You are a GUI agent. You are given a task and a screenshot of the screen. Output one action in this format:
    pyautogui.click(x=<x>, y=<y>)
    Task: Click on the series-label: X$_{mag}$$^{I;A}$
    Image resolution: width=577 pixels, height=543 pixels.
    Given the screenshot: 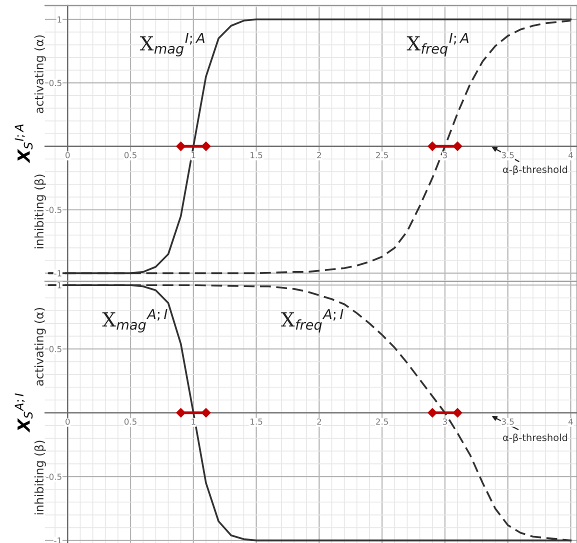 What is the action you would take?
    pyautogui.click(x=172, y=44)
    